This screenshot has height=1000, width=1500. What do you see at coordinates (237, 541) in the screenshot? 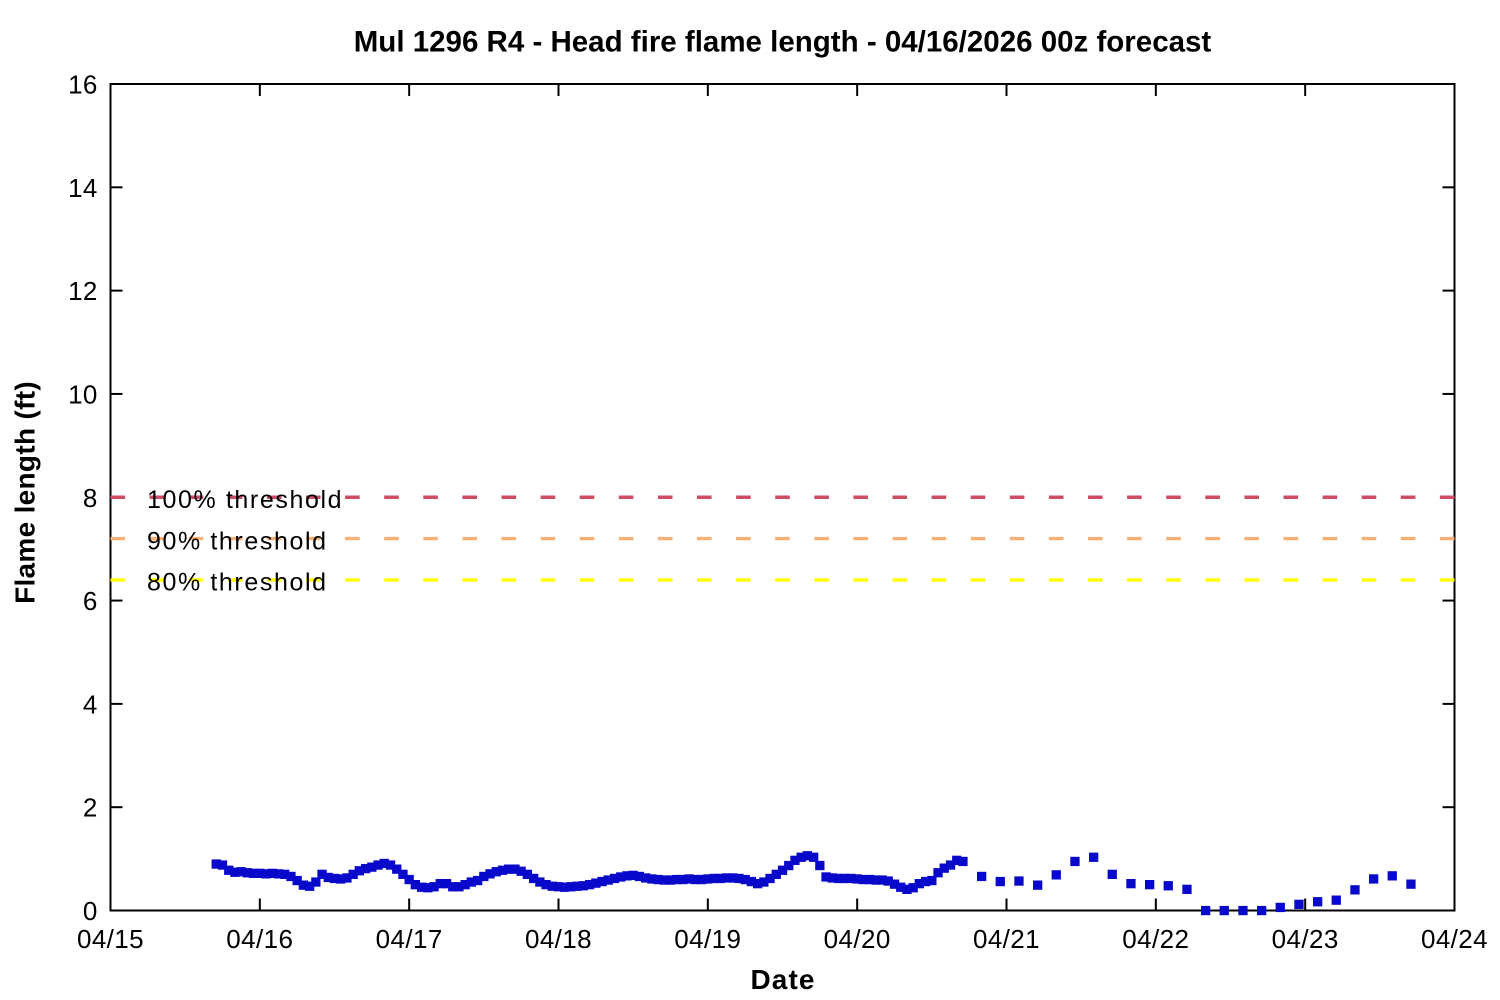
I see `svg-text: 90% threshold` at bounding box center [237, 541].